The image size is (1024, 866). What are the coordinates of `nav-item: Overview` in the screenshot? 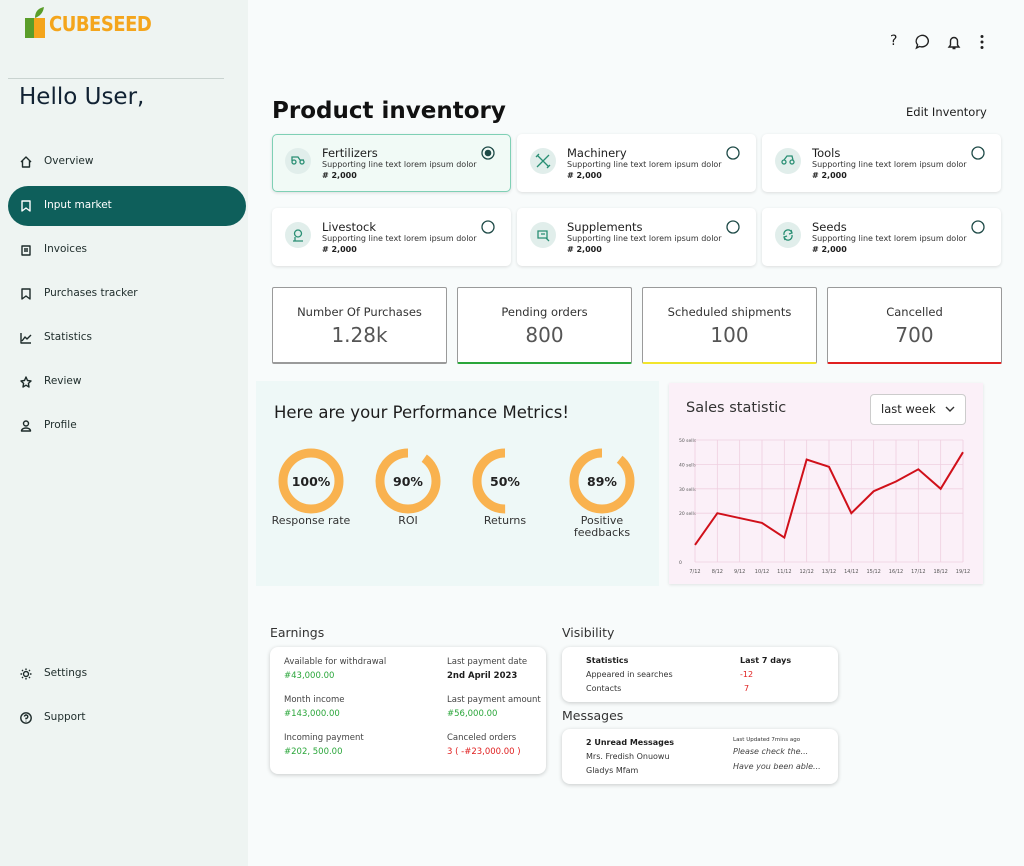 It's located at (127, 162).